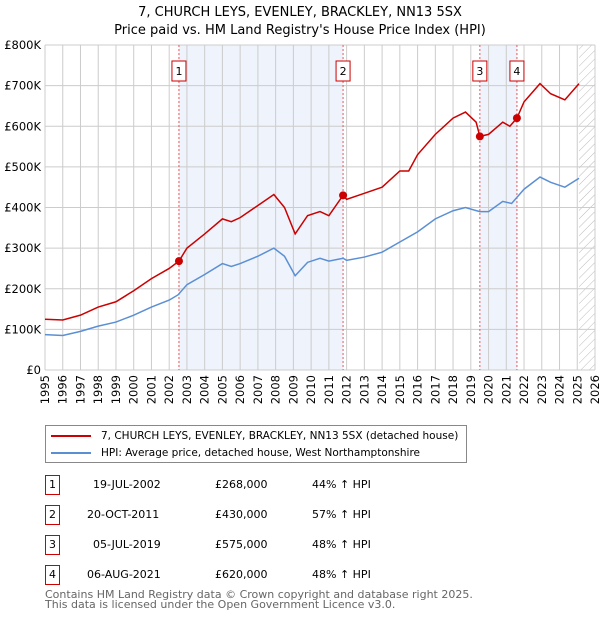  I want to click on sale-marker-label: 1, so click(178, 71).